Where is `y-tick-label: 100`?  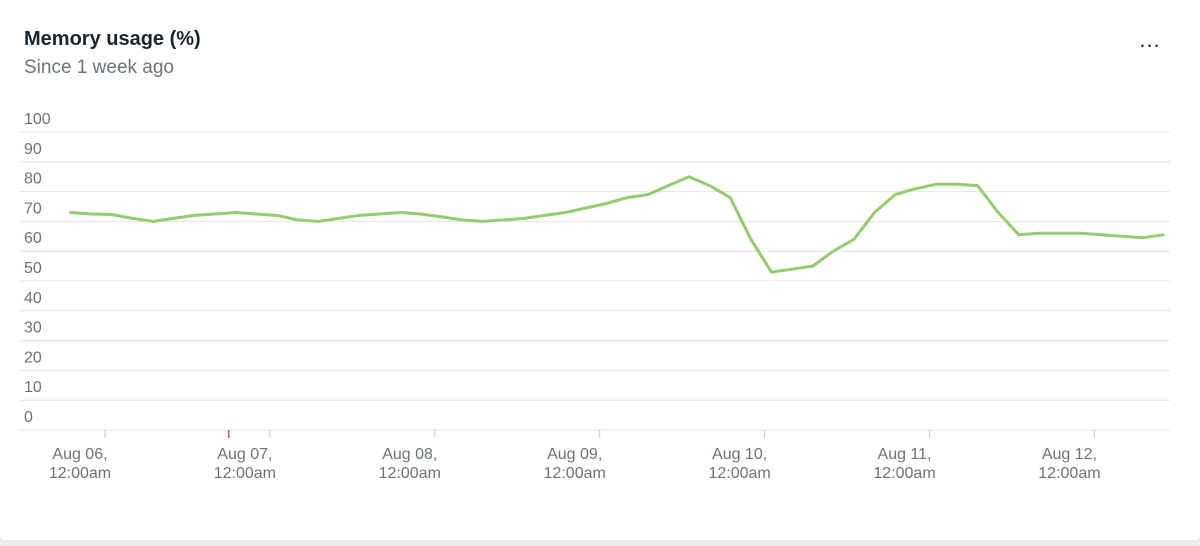 y-tick-label: 100 is located at coordinates (37, 119).